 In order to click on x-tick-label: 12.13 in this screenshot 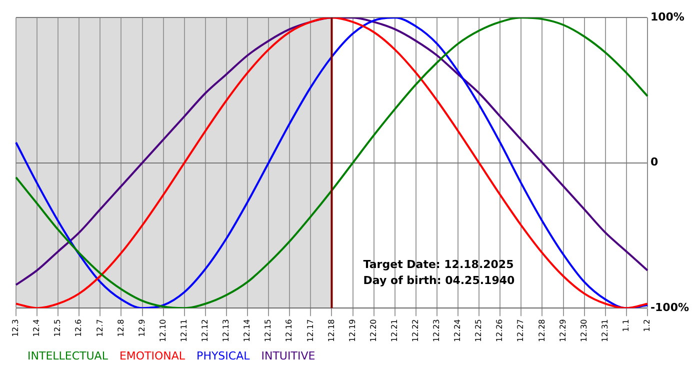, I will do `click(226, 330)`.